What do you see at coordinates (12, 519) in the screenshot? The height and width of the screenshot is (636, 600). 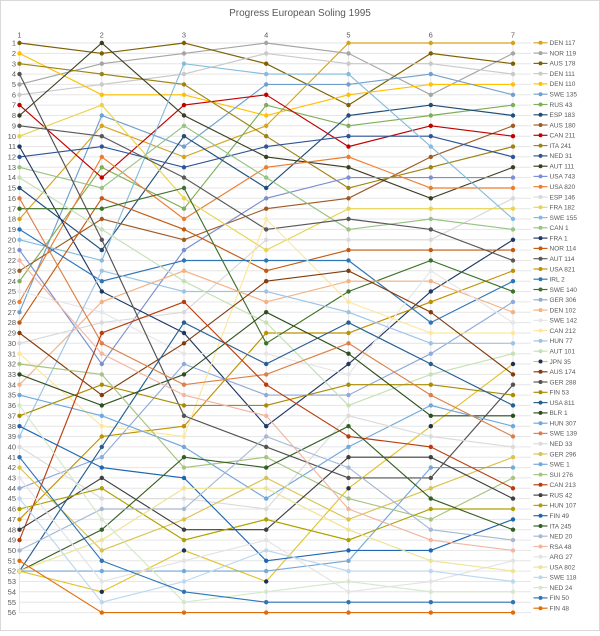 I see `svg-text: 47` at bounding box center [12, 519].